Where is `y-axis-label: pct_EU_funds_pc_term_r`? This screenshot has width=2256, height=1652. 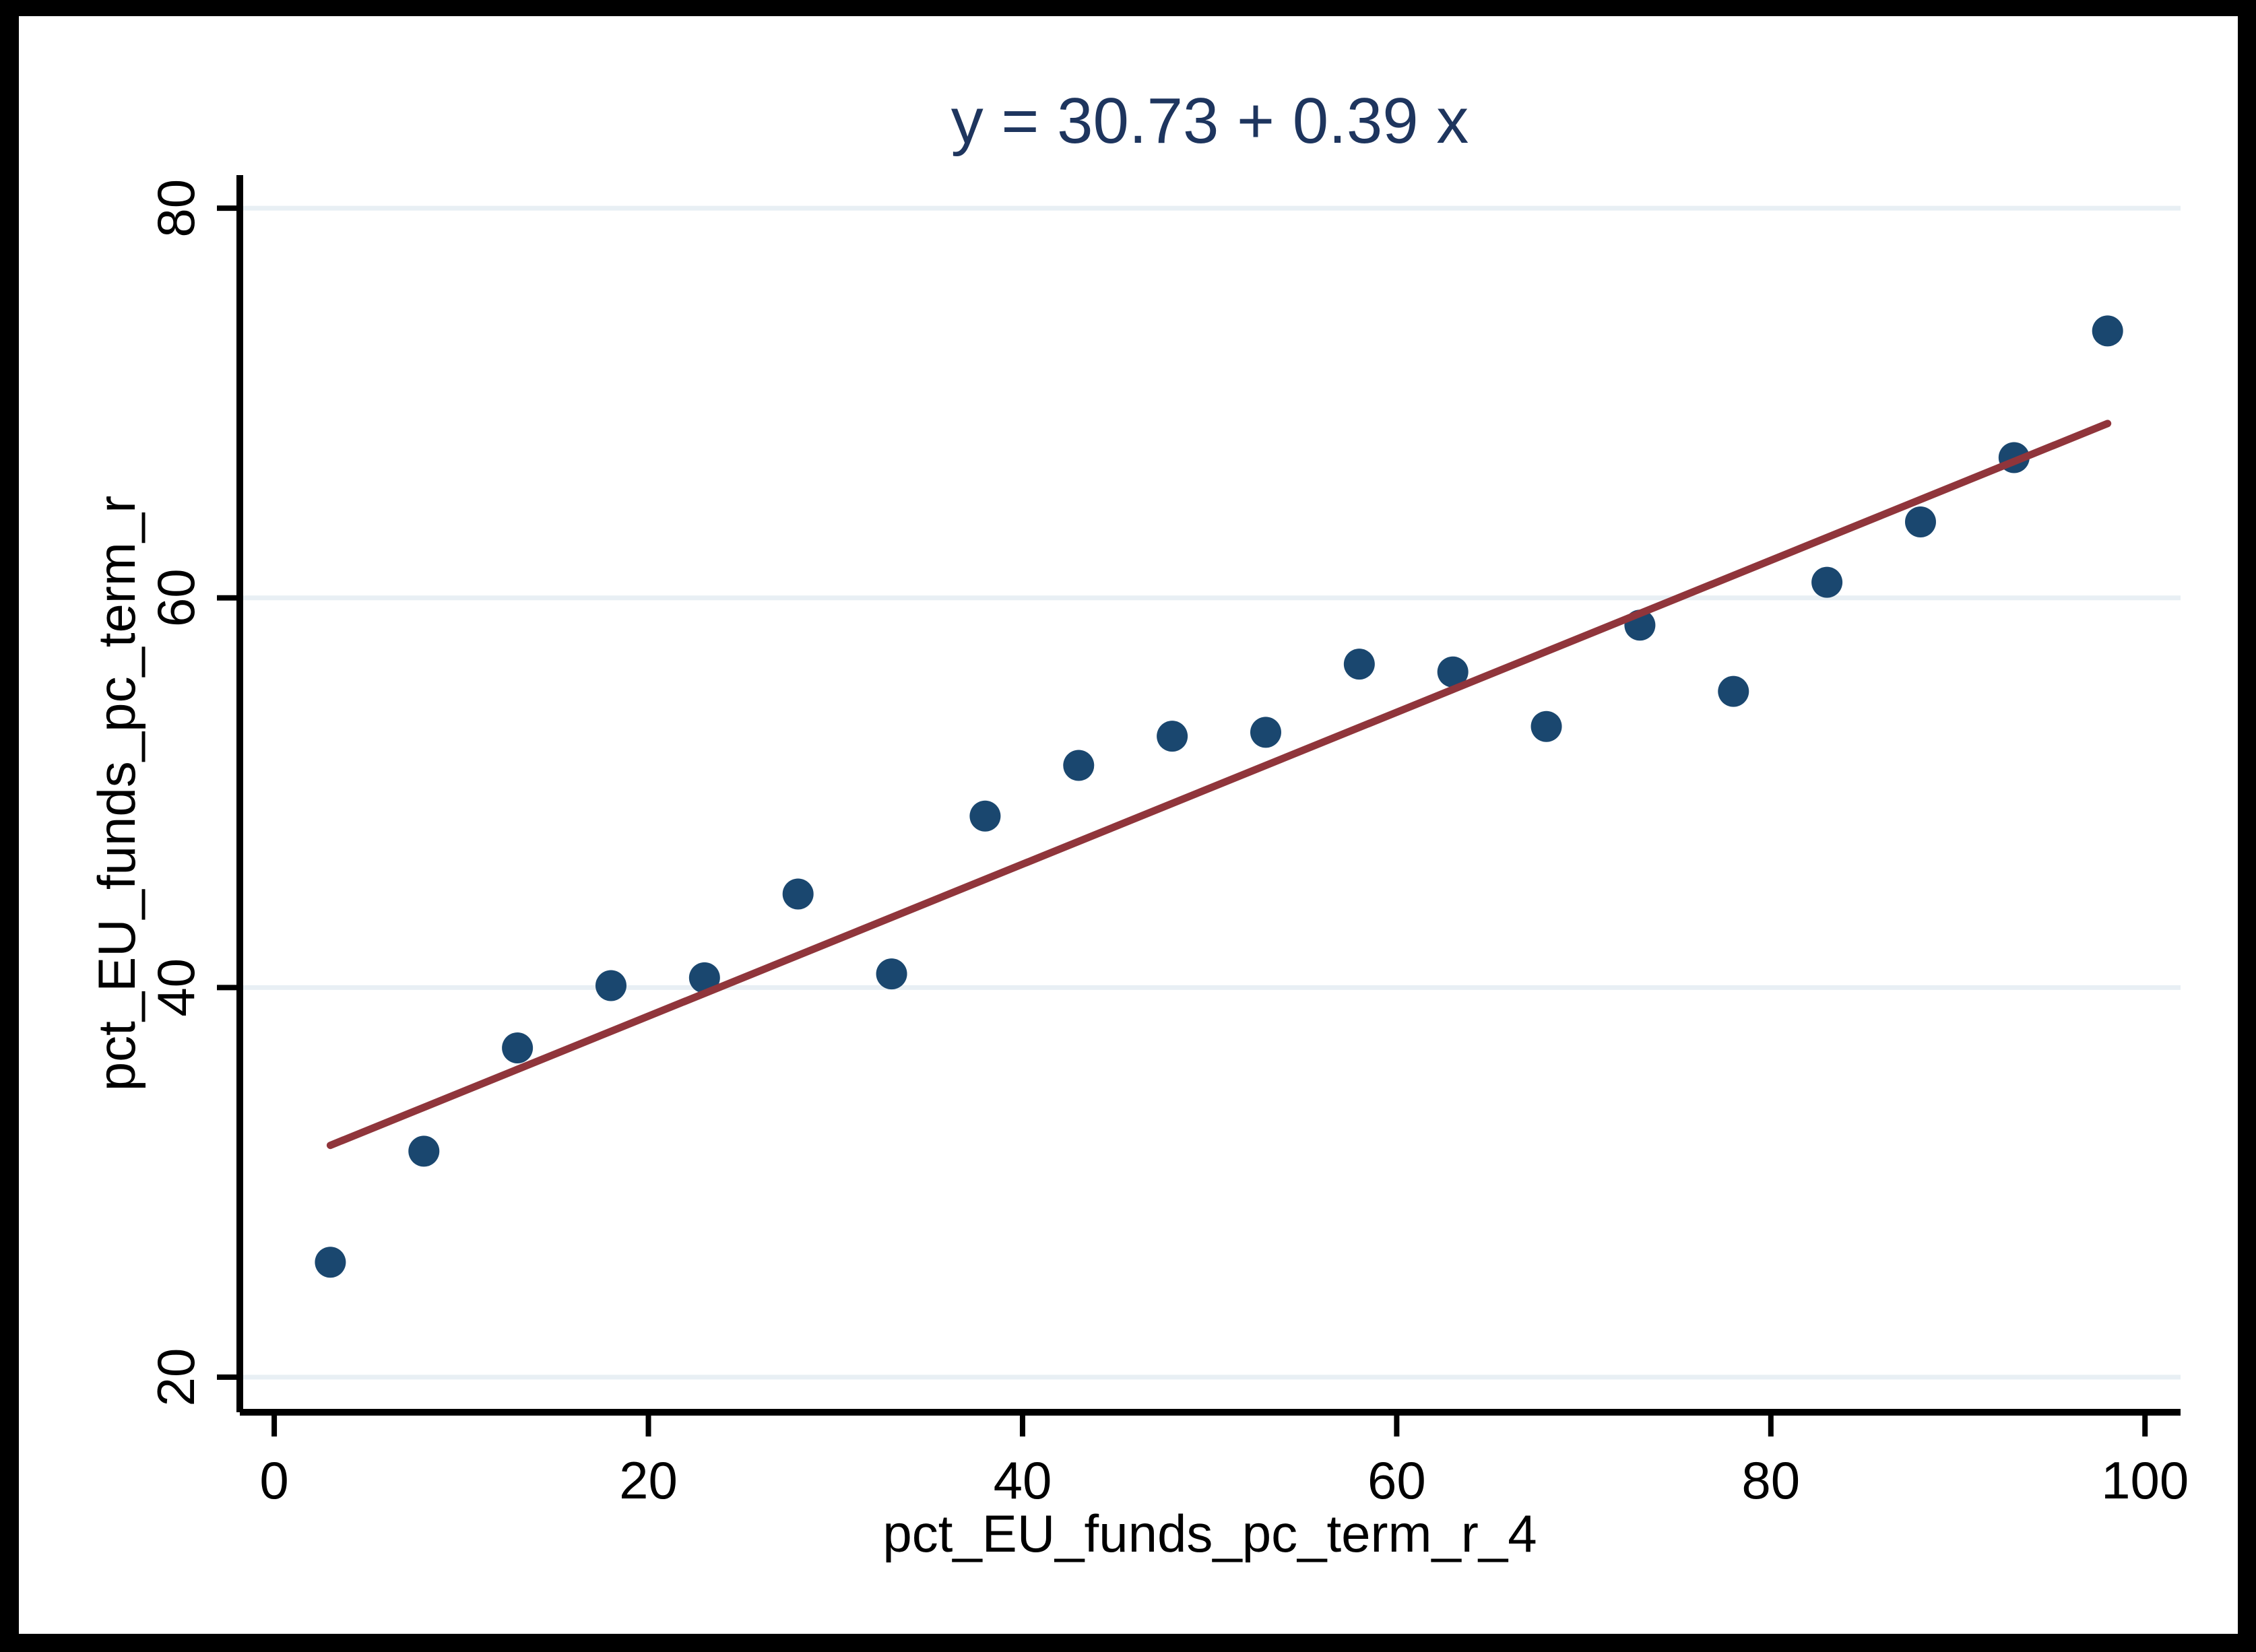 y-axis-label: pct_EU_funds_pc_term_r is located at coordinates (116, 793).